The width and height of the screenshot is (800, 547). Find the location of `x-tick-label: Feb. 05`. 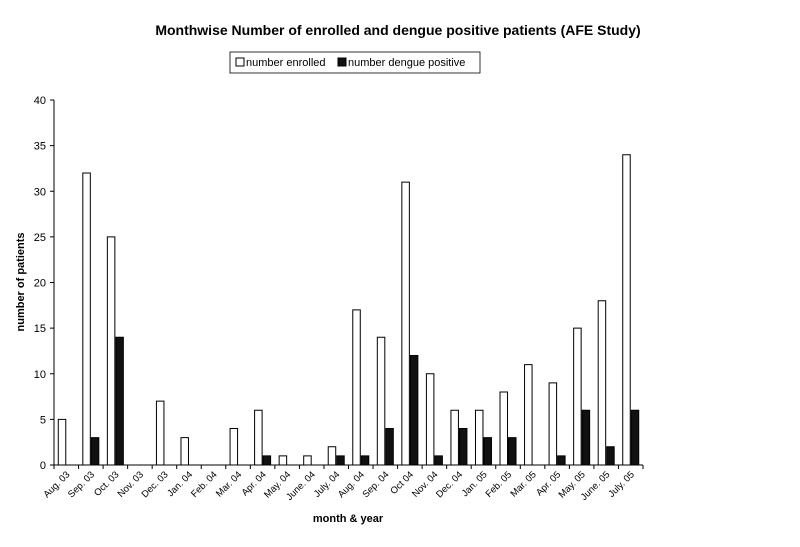

x-tick-label: Feb. 05 is located at coordinates (499, 484).